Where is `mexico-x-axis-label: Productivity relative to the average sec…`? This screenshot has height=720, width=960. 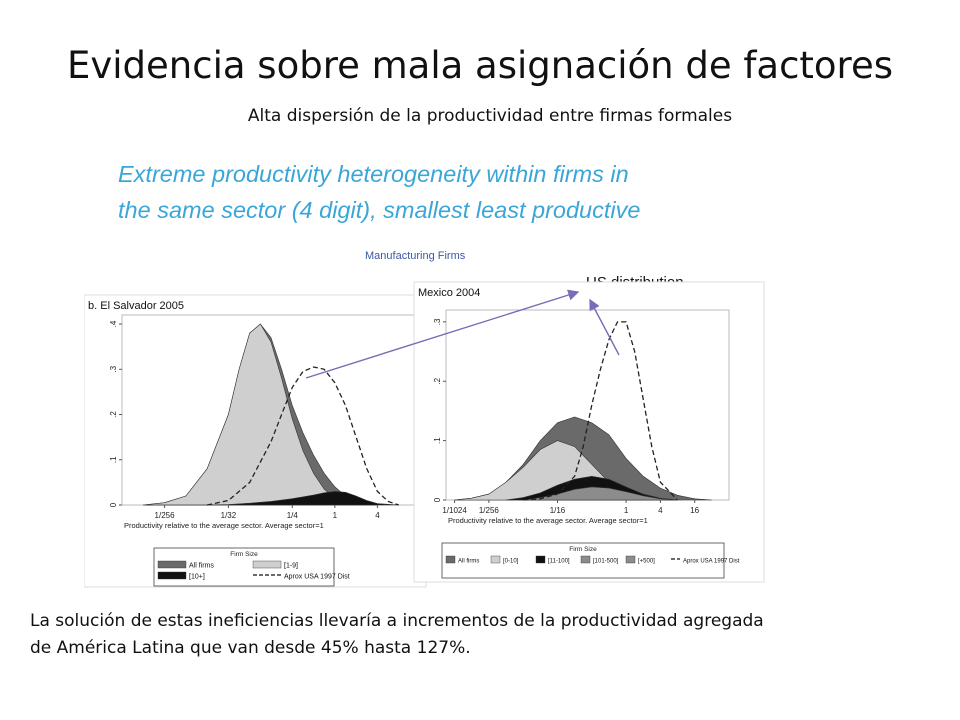 mexico-x-axis-label: Productivity relative to the average sec… is located at coordinates (548, 520).